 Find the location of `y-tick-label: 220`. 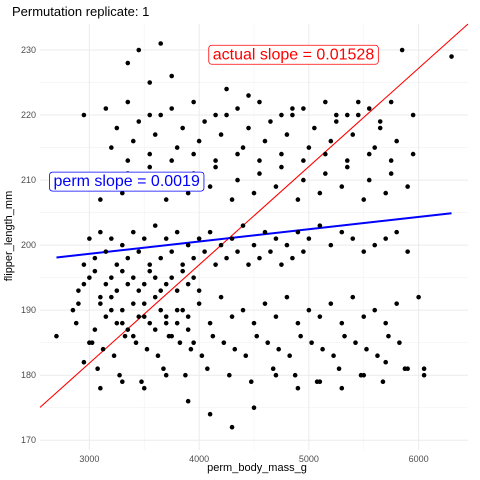

y-tick-label: 220 is located at coordinates (28, 115).